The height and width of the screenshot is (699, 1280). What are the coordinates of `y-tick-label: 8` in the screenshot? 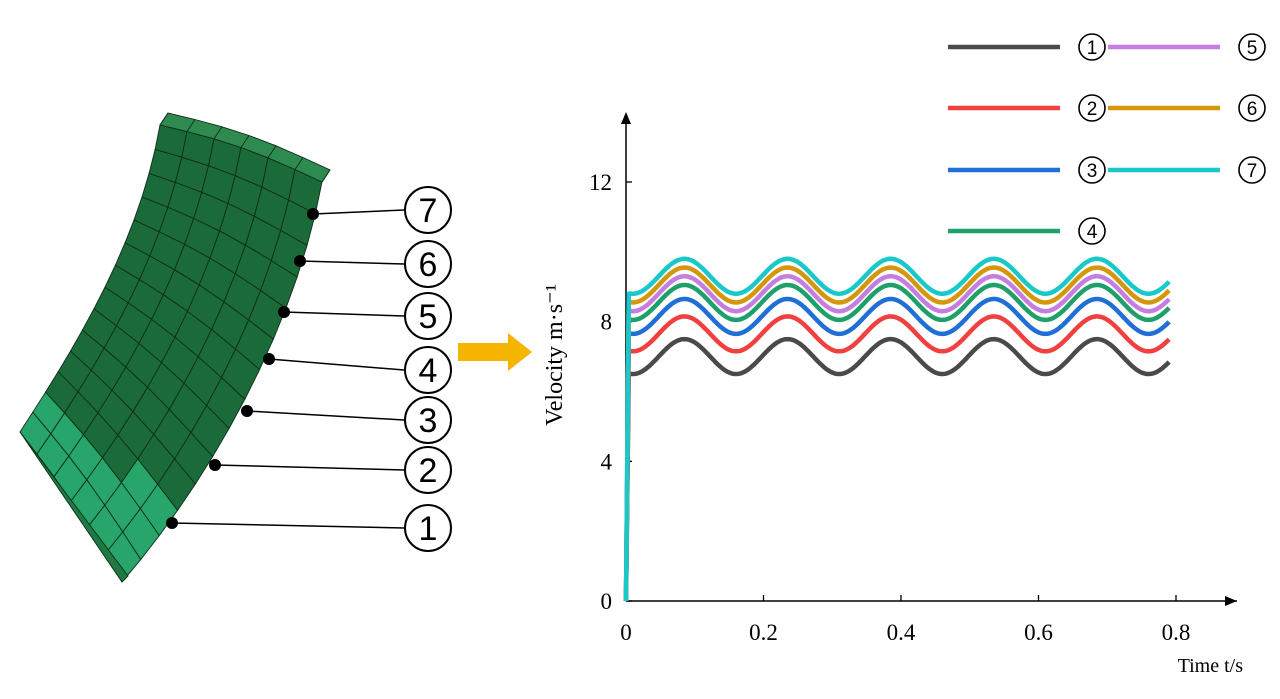 It's located at (607, 322).